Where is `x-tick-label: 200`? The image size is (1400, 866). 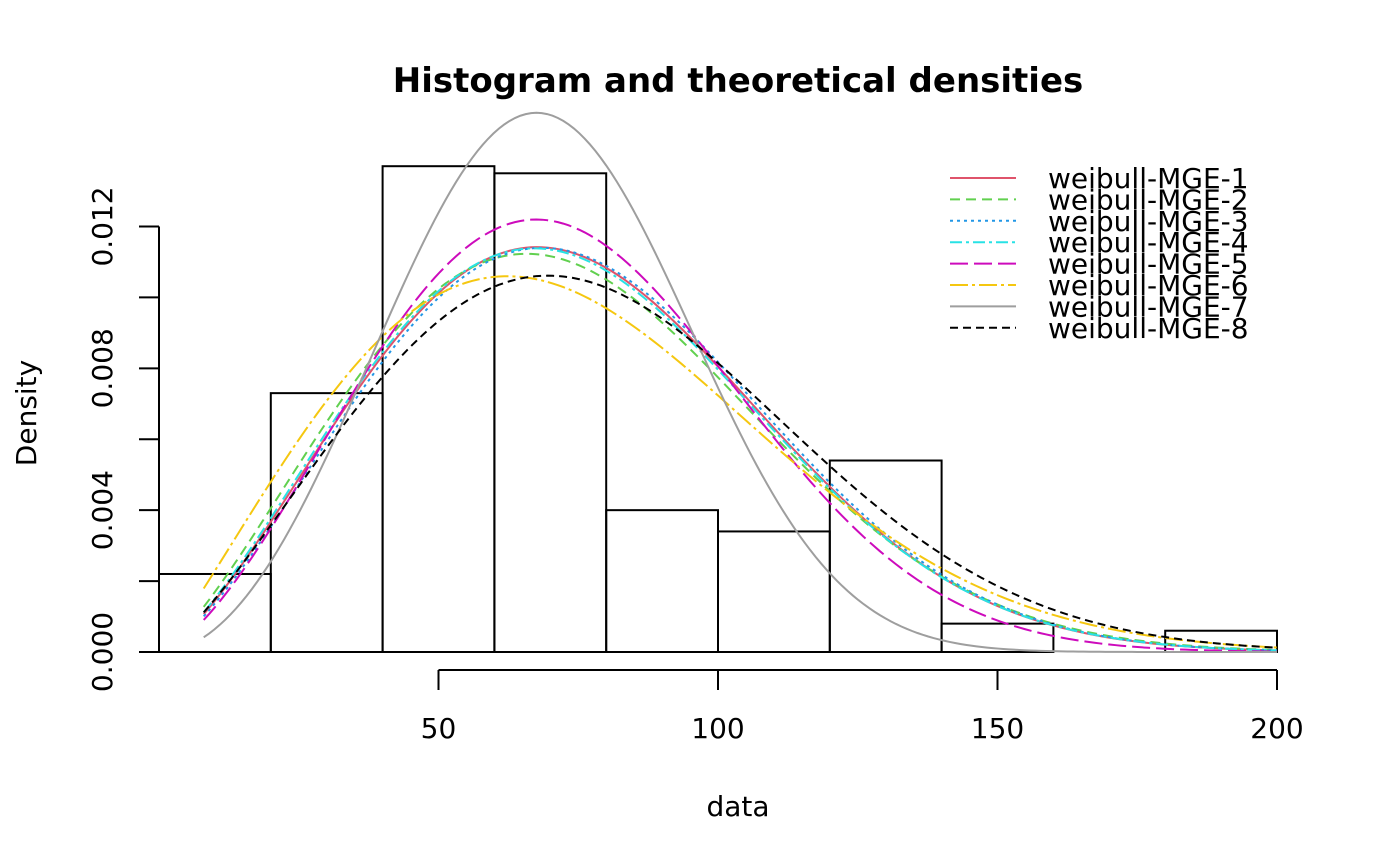 x-tick-label: 200 is located at coordinates (1276, 728).